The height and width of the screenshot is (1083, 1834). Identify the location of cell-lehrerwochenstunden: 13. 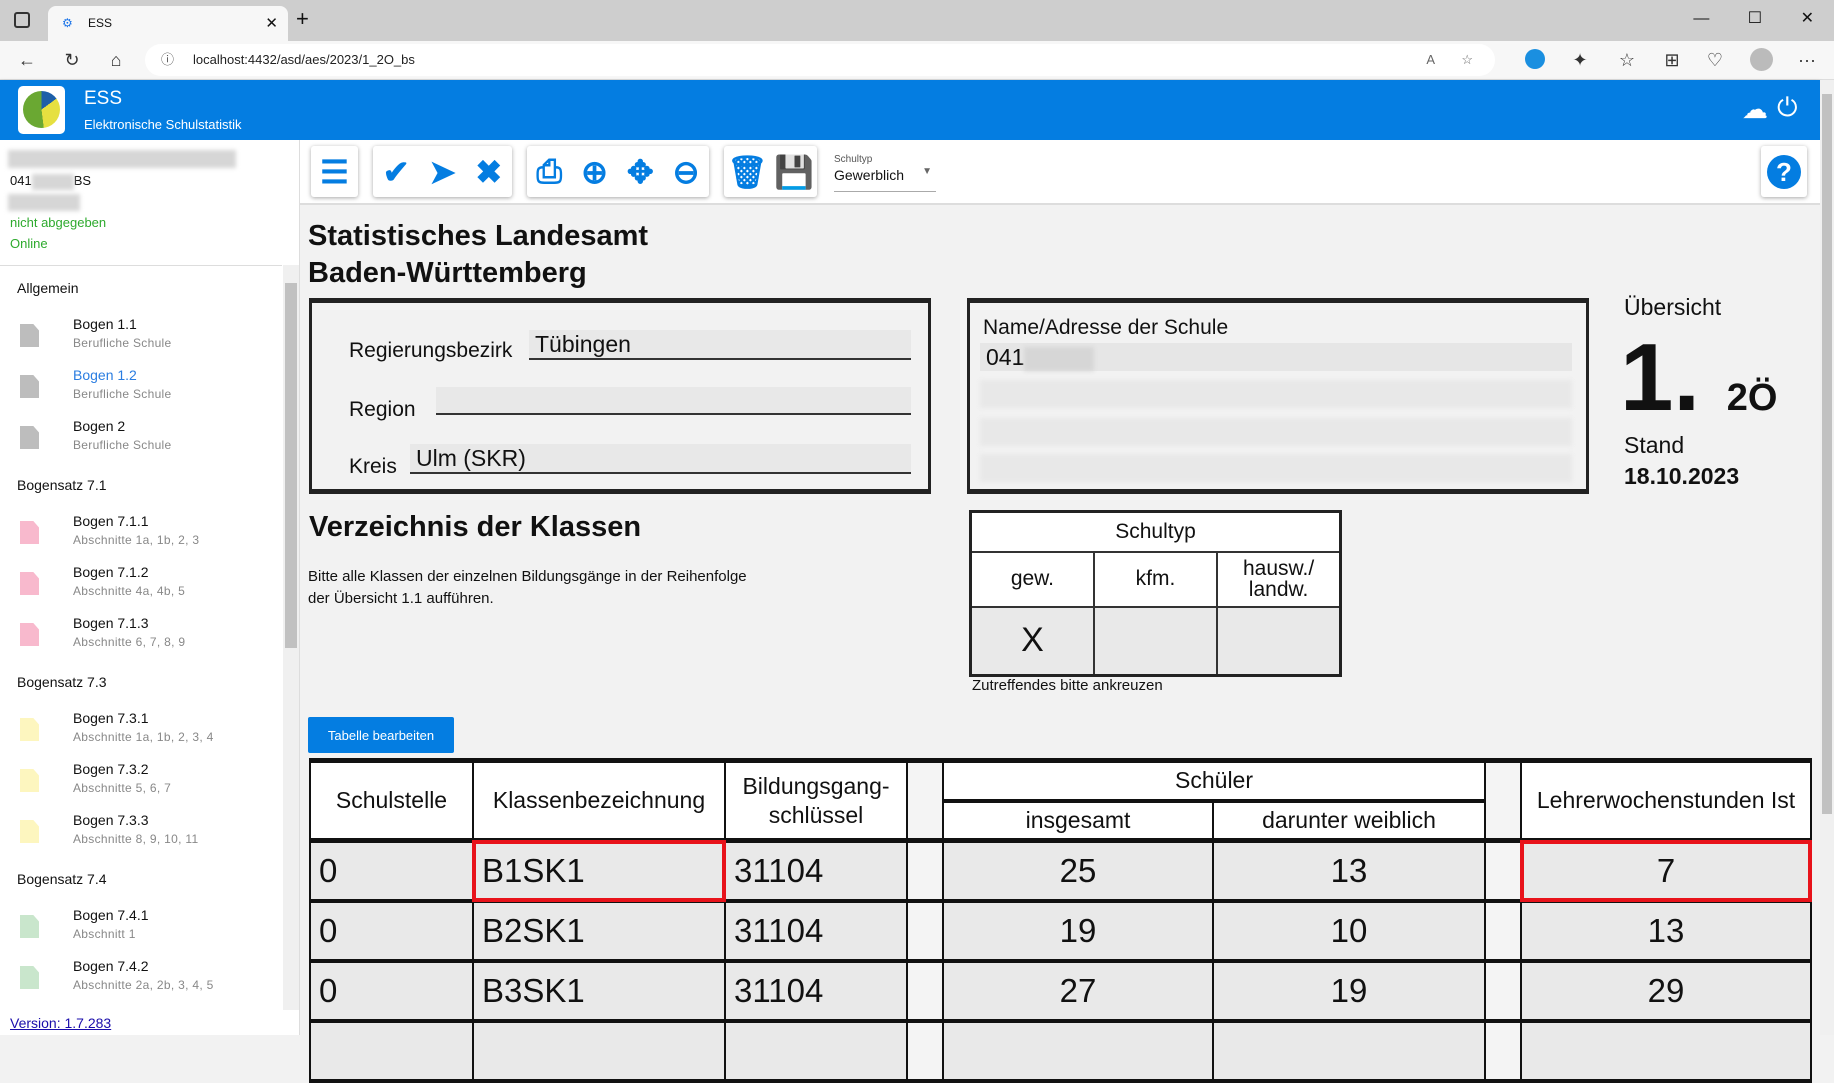
(1666, 931).